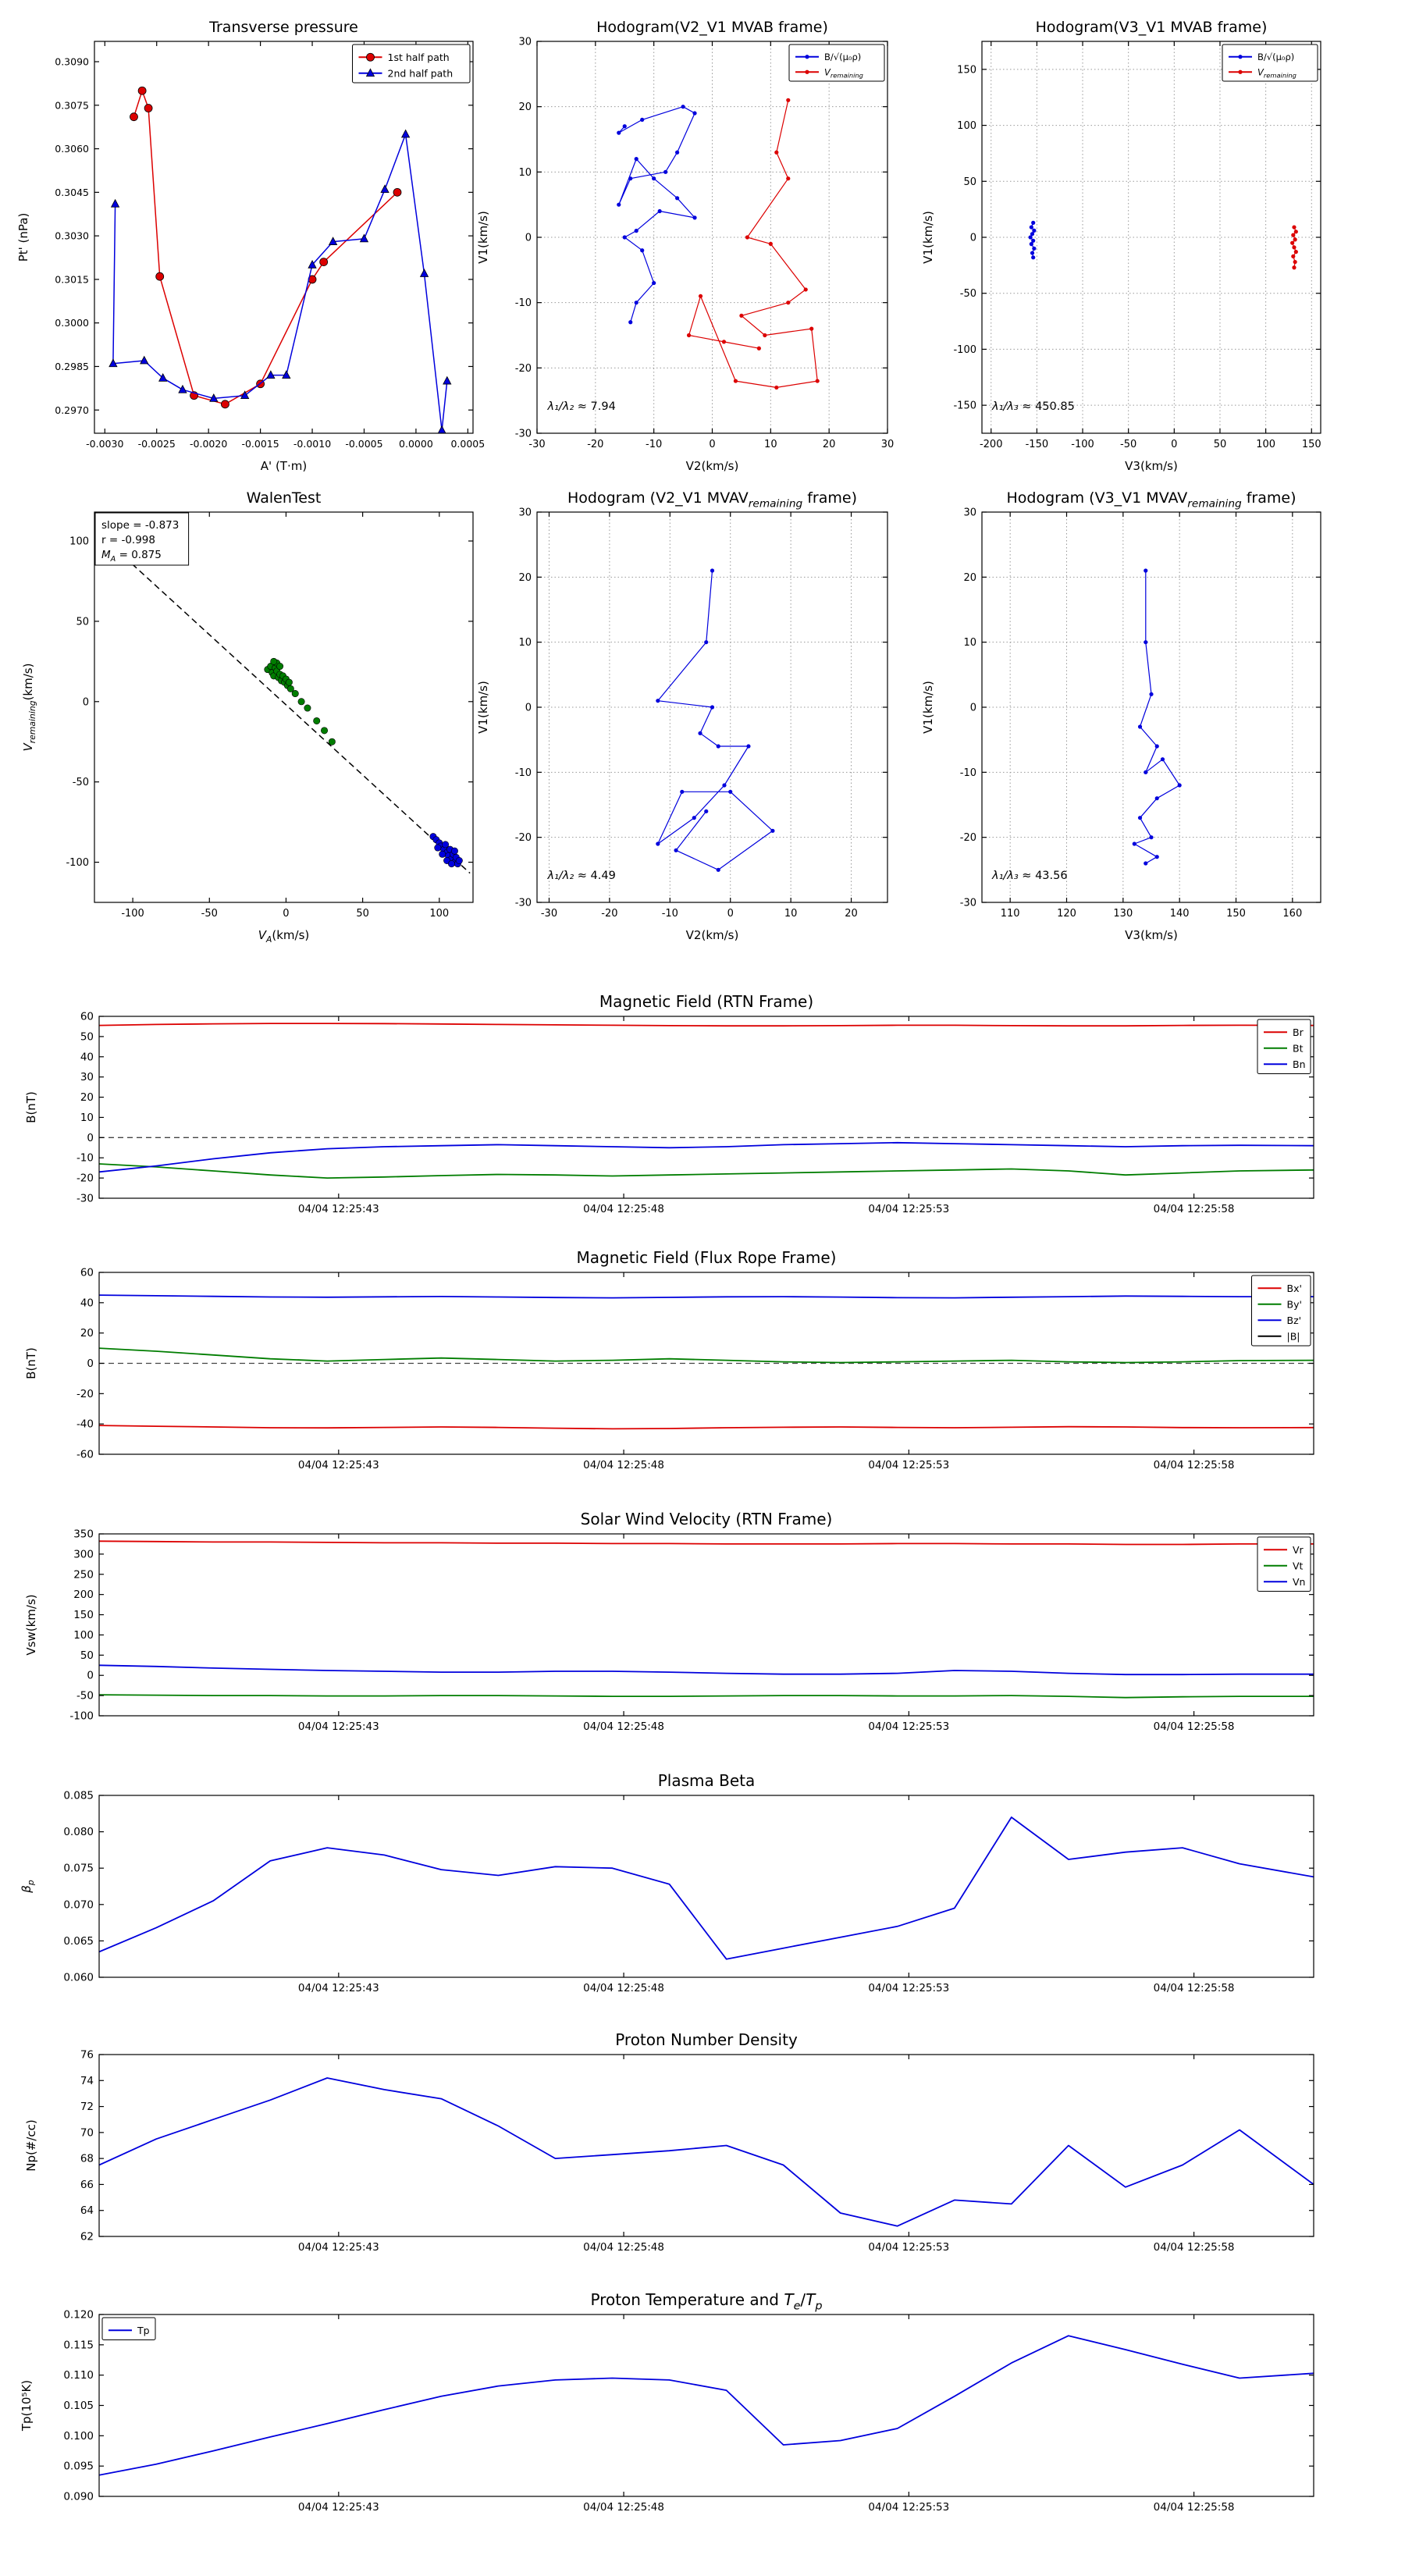  What do you see at coordinates (31, 1107) in the screenshot?
I see `y-axis-label: B(nT)` at bounding box center [31, 1107].